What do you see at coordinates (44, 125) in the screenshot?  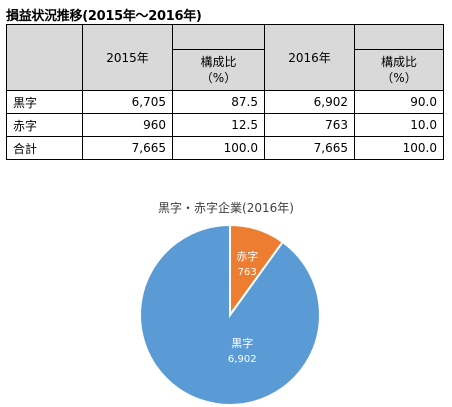 I see `row-label: 赤字` at bounding box center [44, 125].